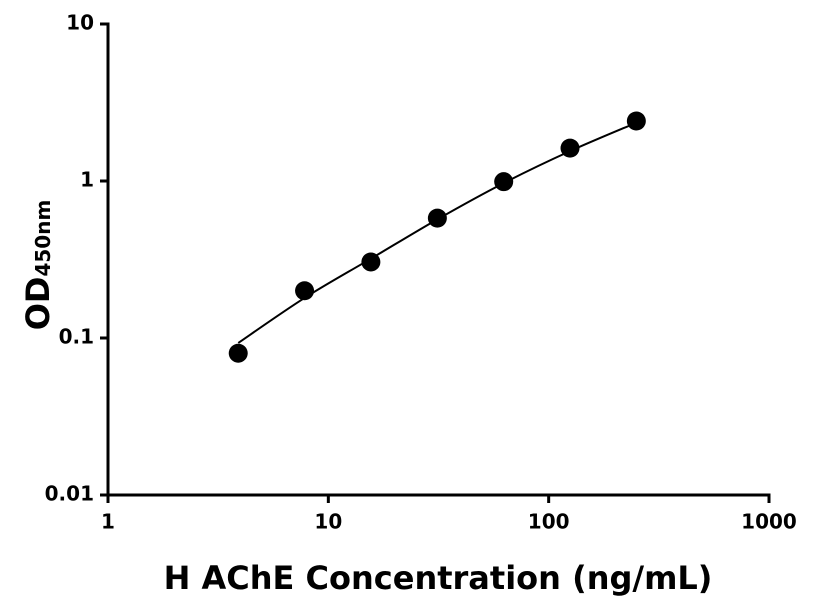 The height and width of the screenshot is (612, 816). I want to click on x-tick-label: 100, so click(549, 522).